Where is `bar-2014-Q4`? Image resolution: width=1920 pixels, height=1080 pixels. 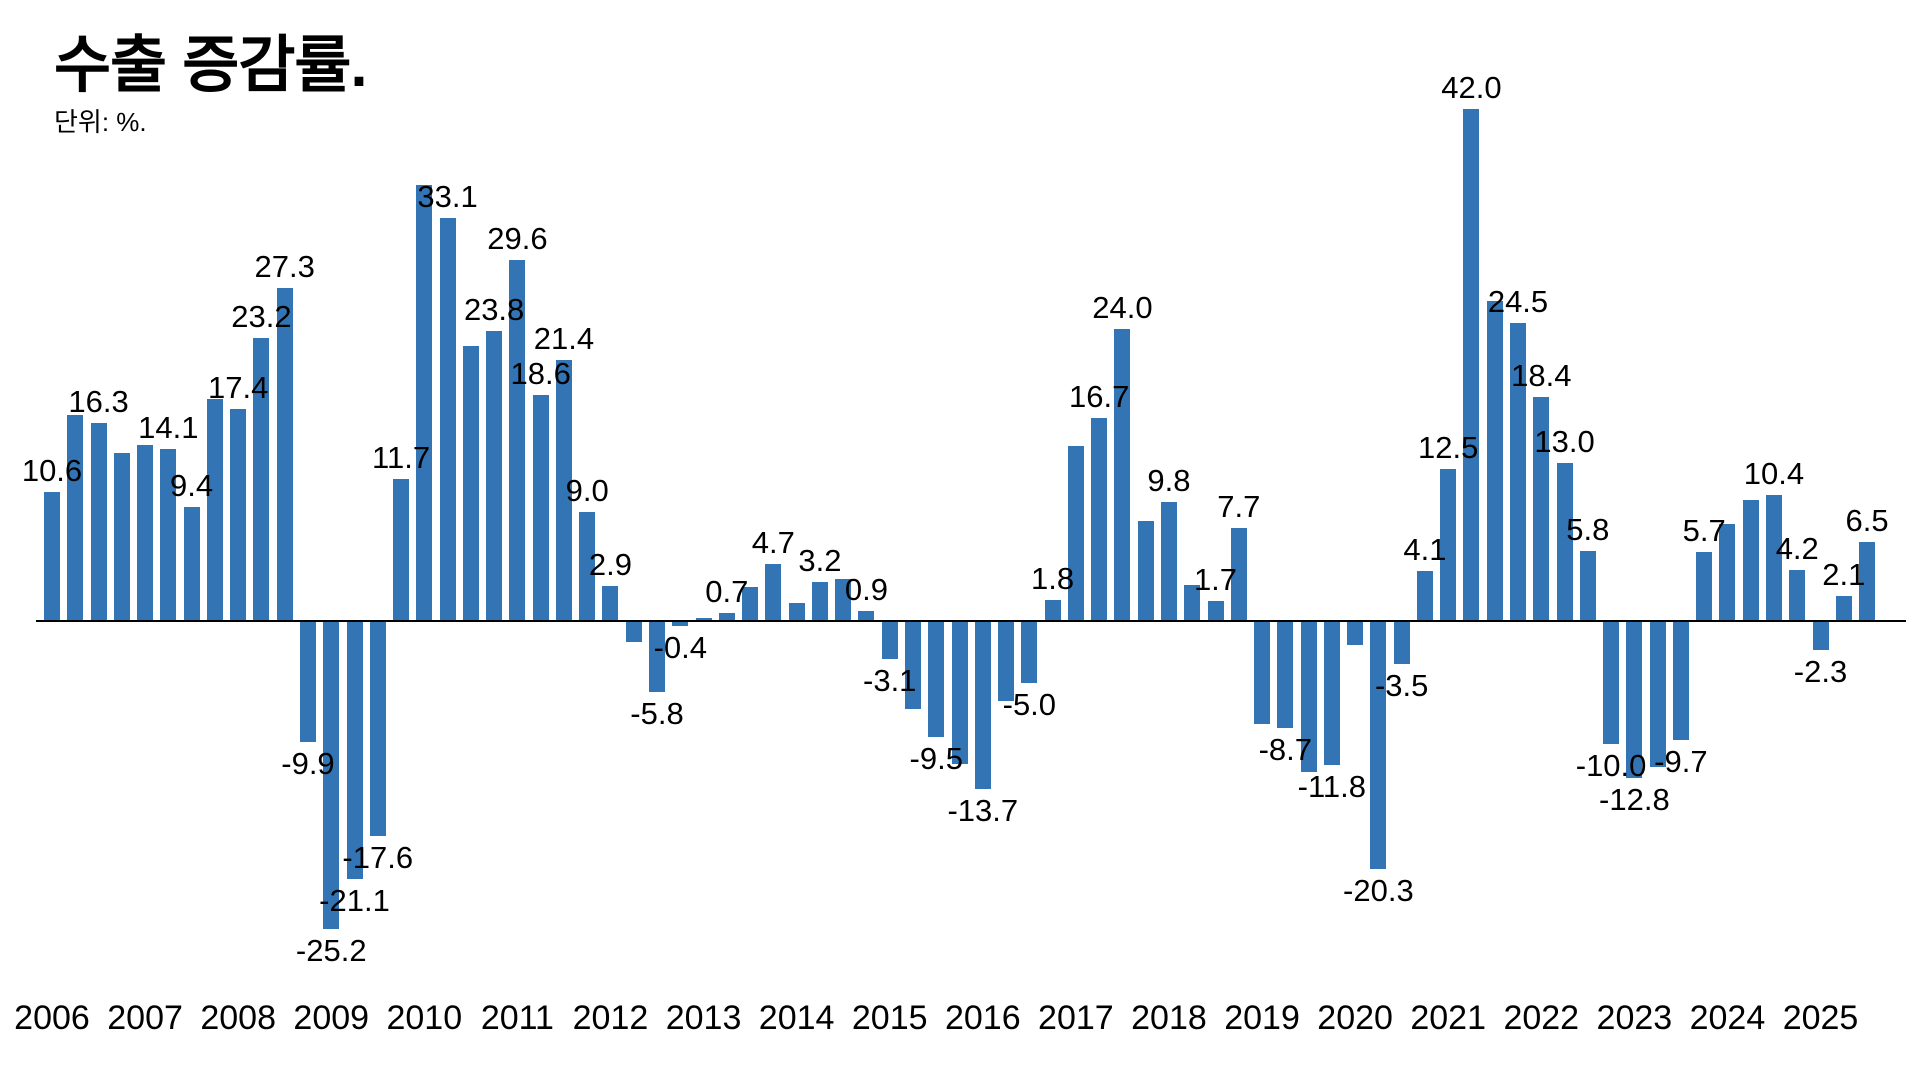
bar-2014-Q4 is located at coordinates (866, 616).